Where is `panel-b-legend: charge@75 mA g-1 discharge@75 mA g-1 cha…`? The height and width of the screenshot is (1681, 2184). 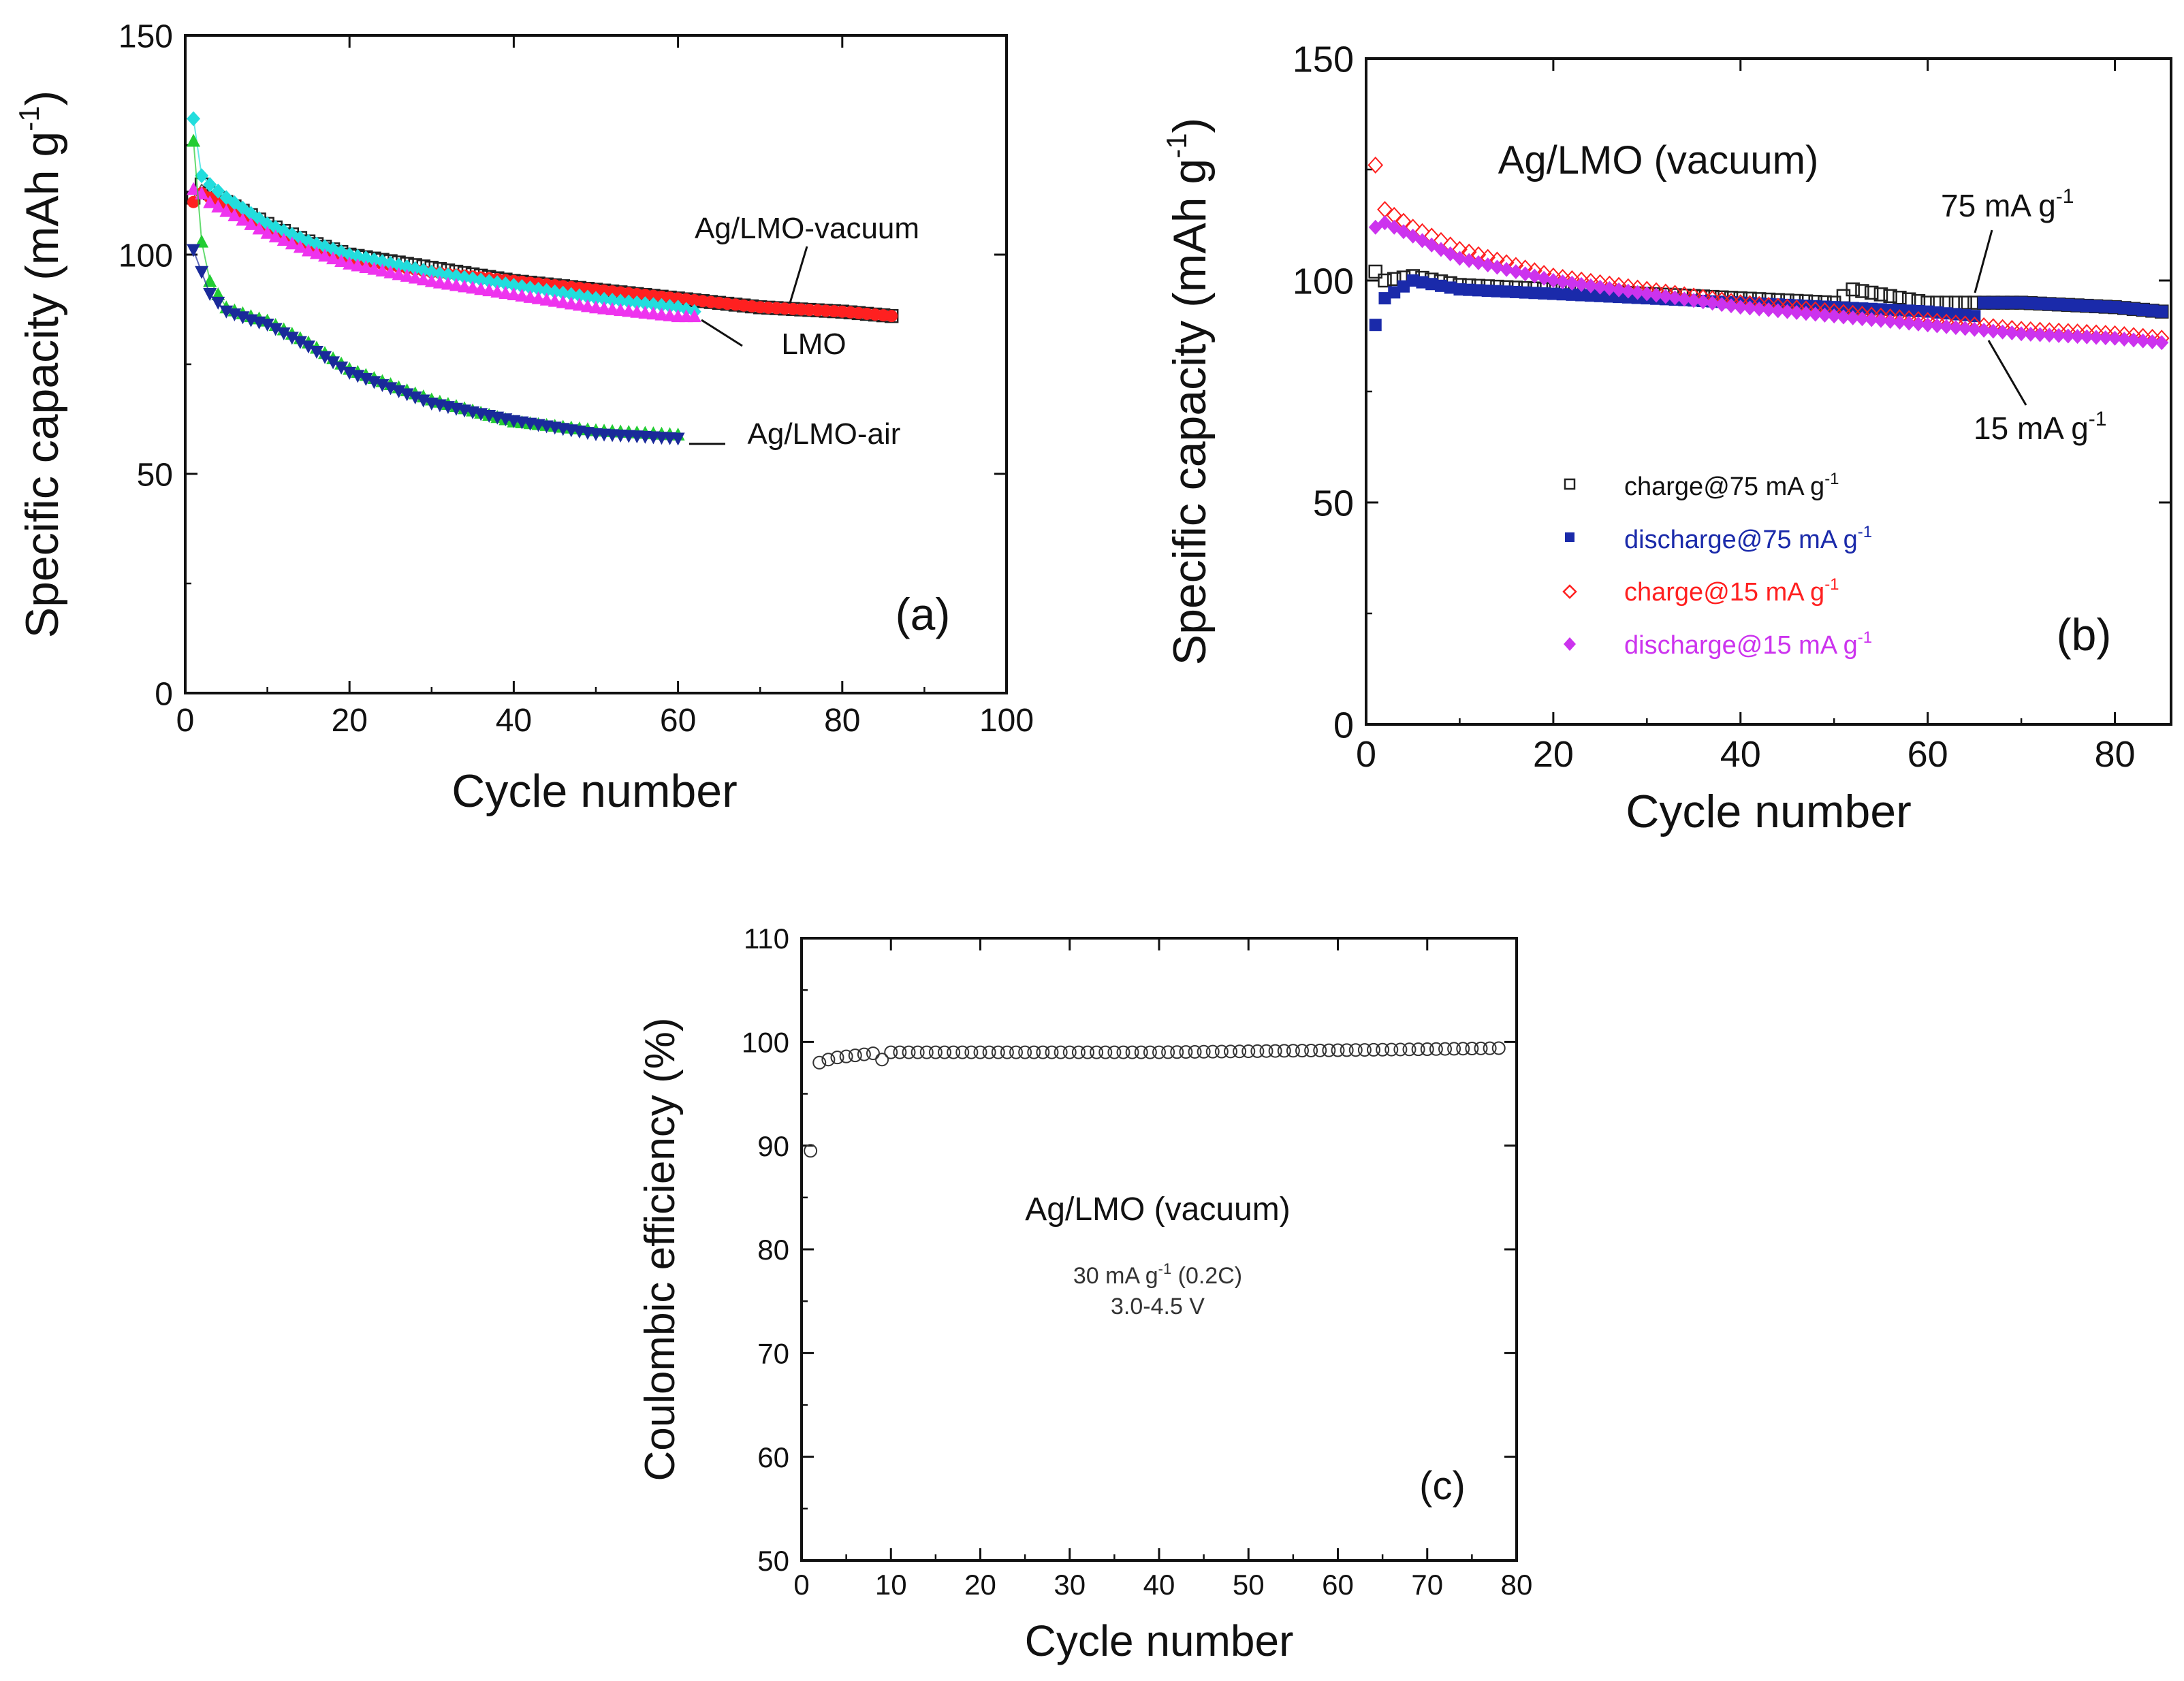
panel-b-legend: charge@75 mA g-1 discharge@75 mA g-1 cha… is located at coordinates (1717, 565).